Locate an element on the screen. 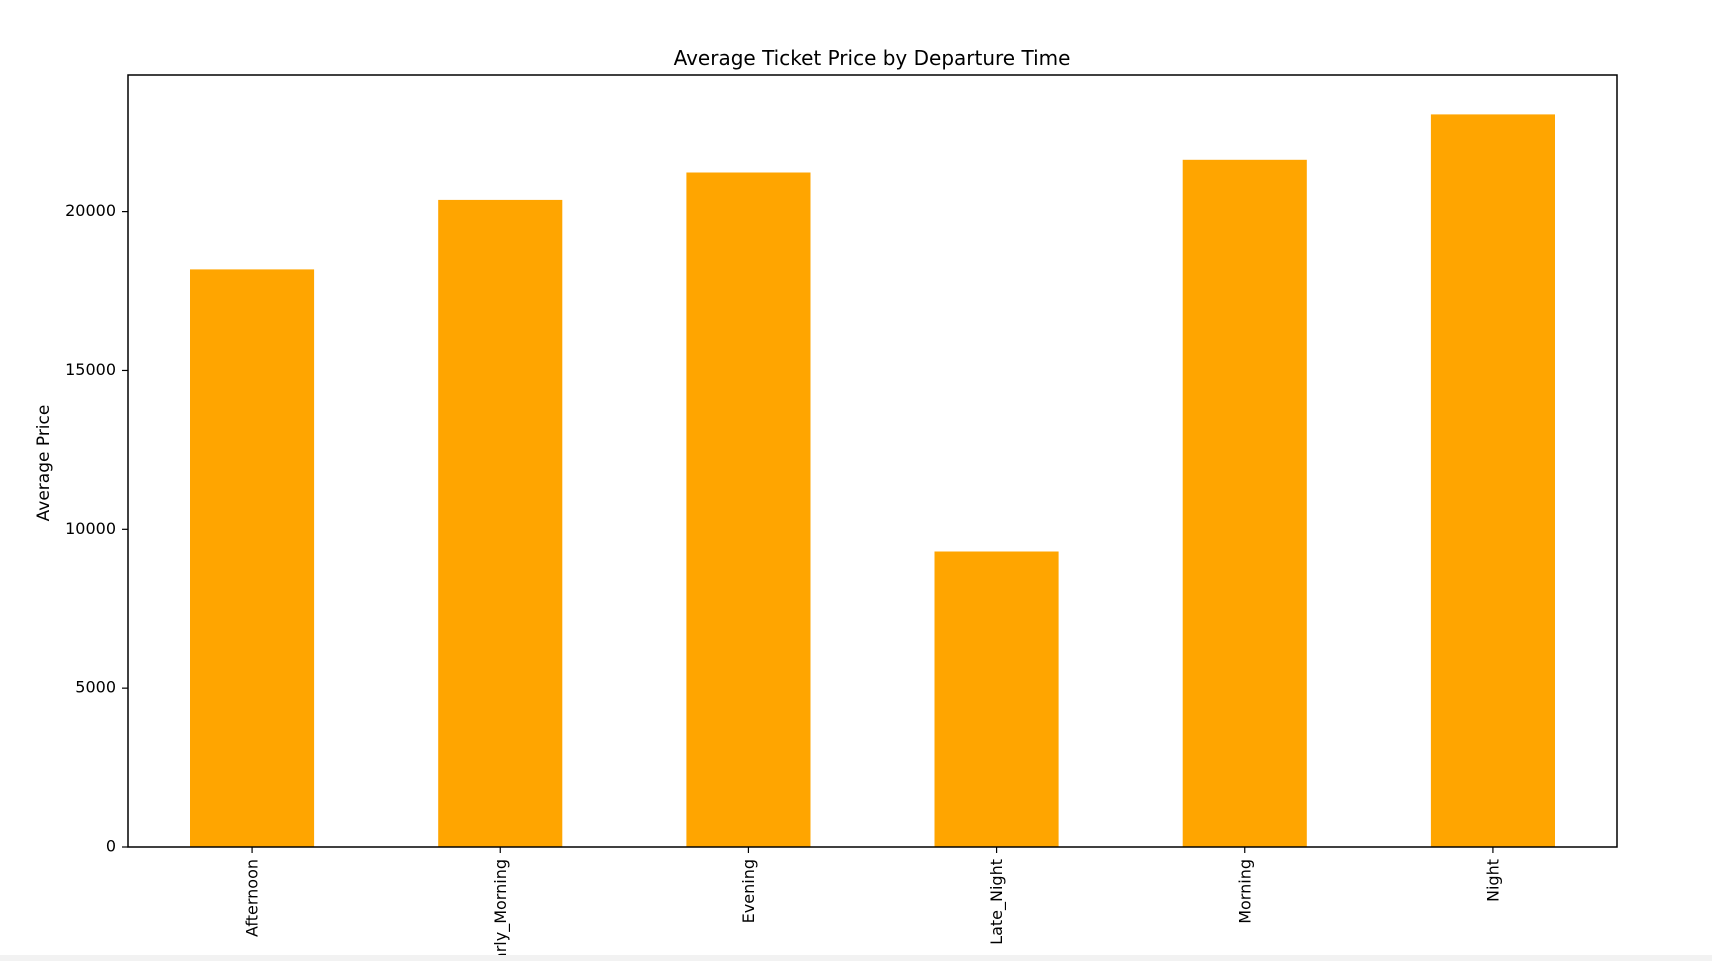 The image size is (1712, 961). y-tick-label: 10000 is located at coordinates (90, 528).